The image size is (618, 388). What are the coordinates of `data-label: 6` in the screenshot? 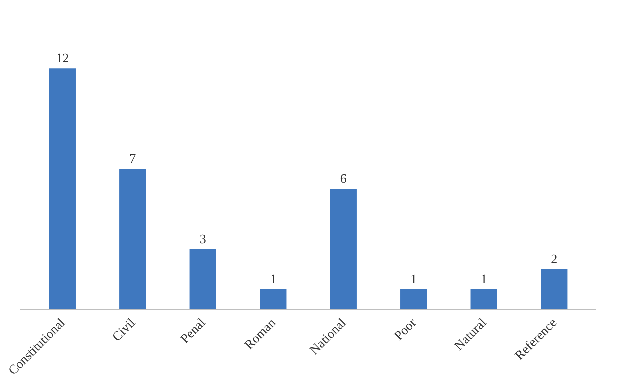 It's located at (344, 178).